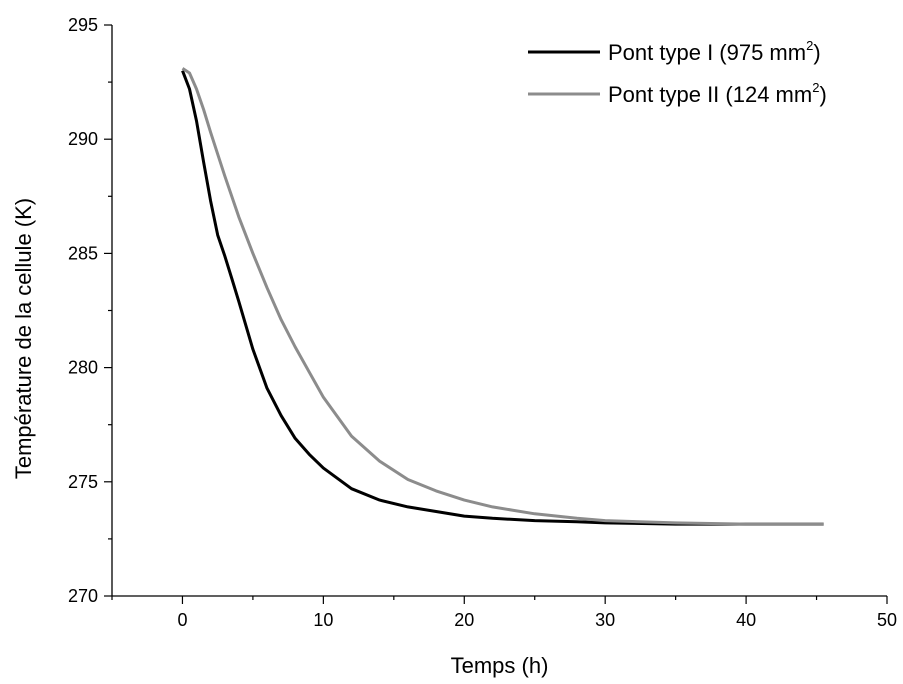  What do you see at coordinates (83, 482) in the screenshot?
I see `y-tick-label: 275` at bounding box center [83, 482].